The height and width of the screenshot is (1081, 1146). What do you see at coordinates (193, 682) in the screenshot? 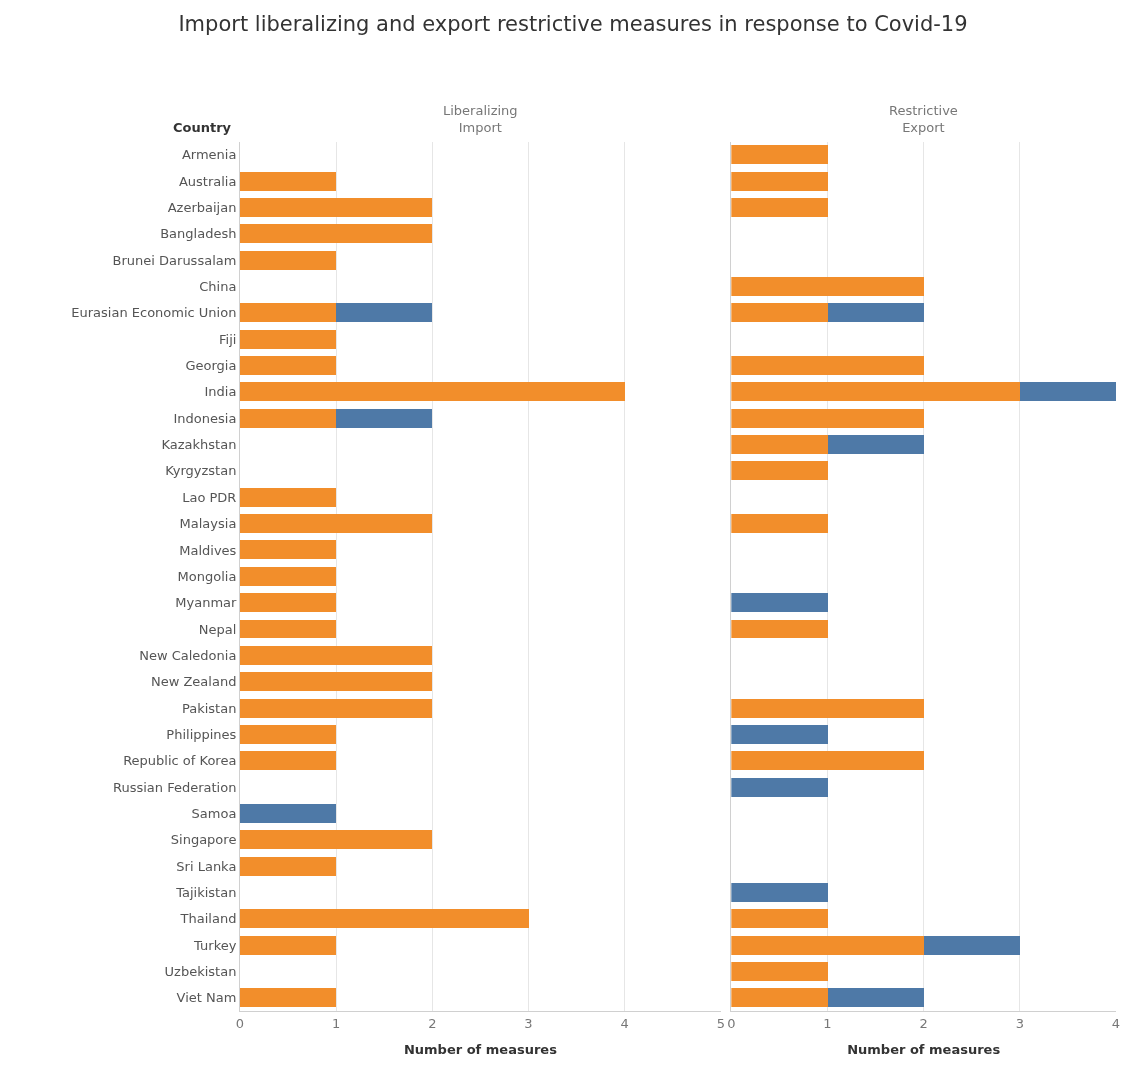
I see `y-tick-label: New Zealand` at bounding box center [193, 682].